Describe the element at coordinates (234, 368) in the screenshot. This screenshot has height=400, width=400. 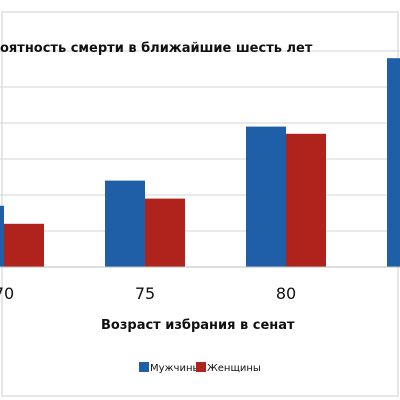
I see `legend-label-women: Женщины` at that location.